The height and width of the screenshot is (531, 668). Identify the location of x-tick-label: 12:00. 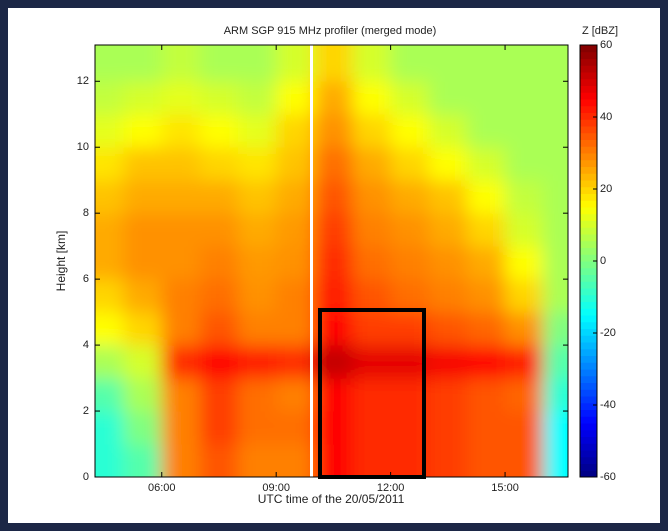
(391, 488).